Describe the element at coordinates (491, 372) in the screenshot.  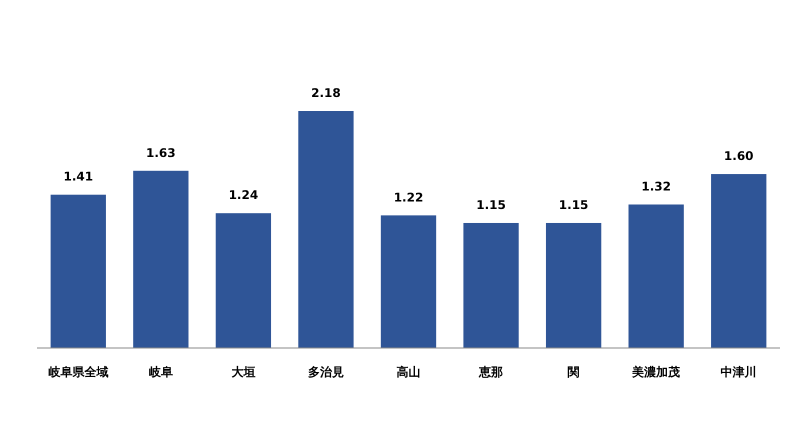
I see `x-tick-label: 恵那` at that location.